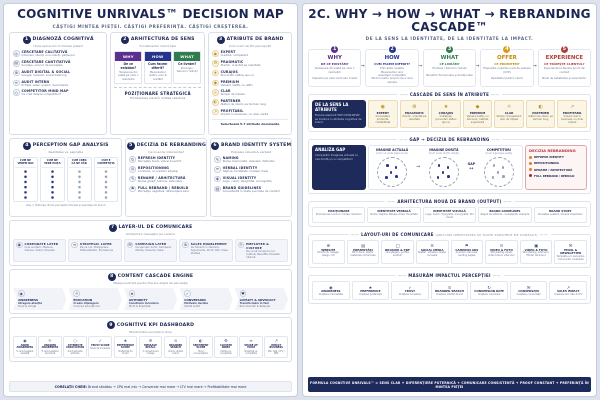  What do you see at coordinates (564, 58) in the screenshot?
I see `pillar-title: EXPERIENCE` at bounding box center [564, 58].